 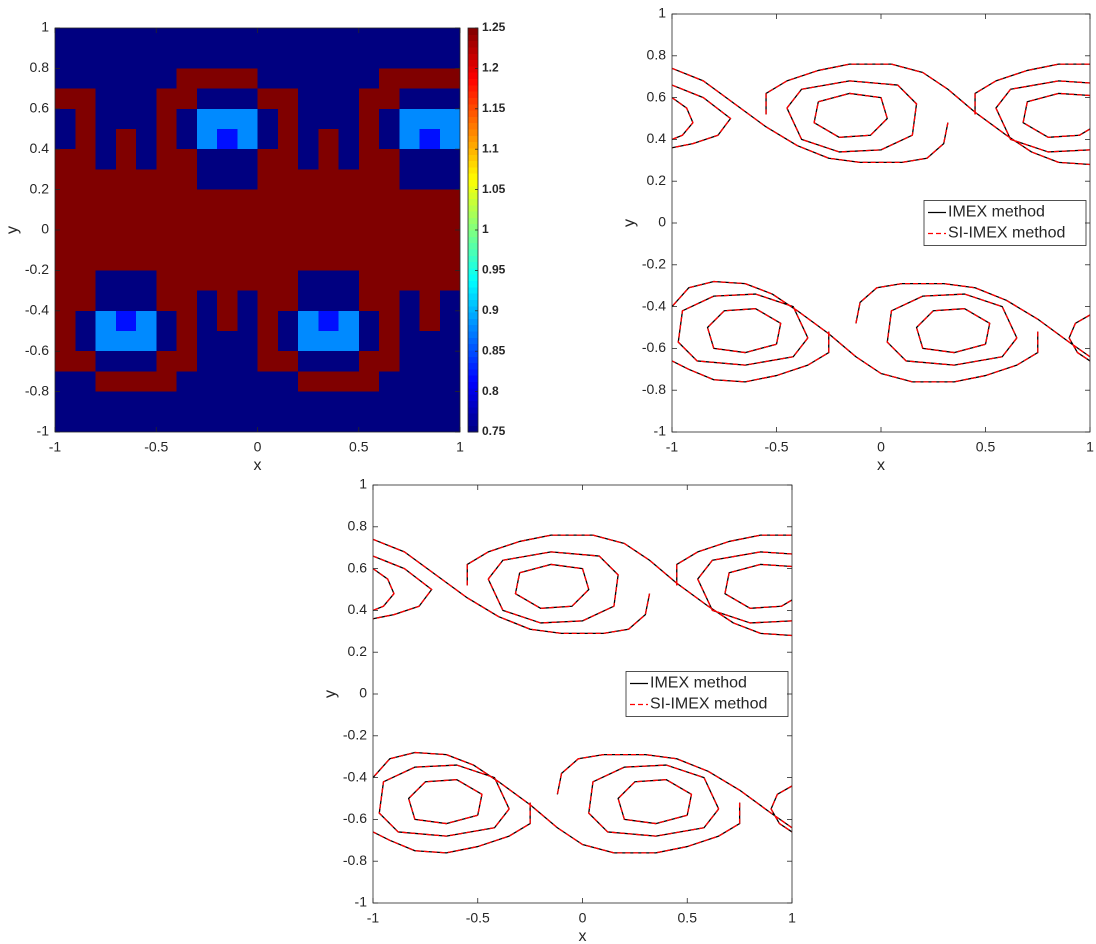 I want to click on y-tick-label: 0.8, so click(x=657, y=55).